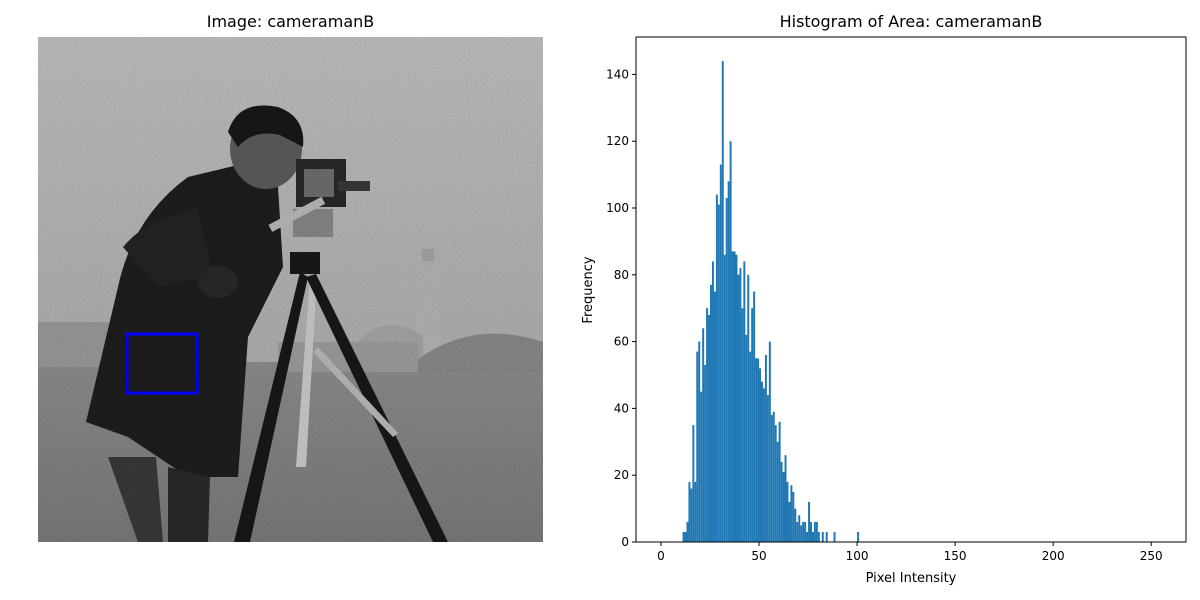 This screenshot has width=1200, height=600. I want to click on y-tick-label: 20, so click(621, 475).